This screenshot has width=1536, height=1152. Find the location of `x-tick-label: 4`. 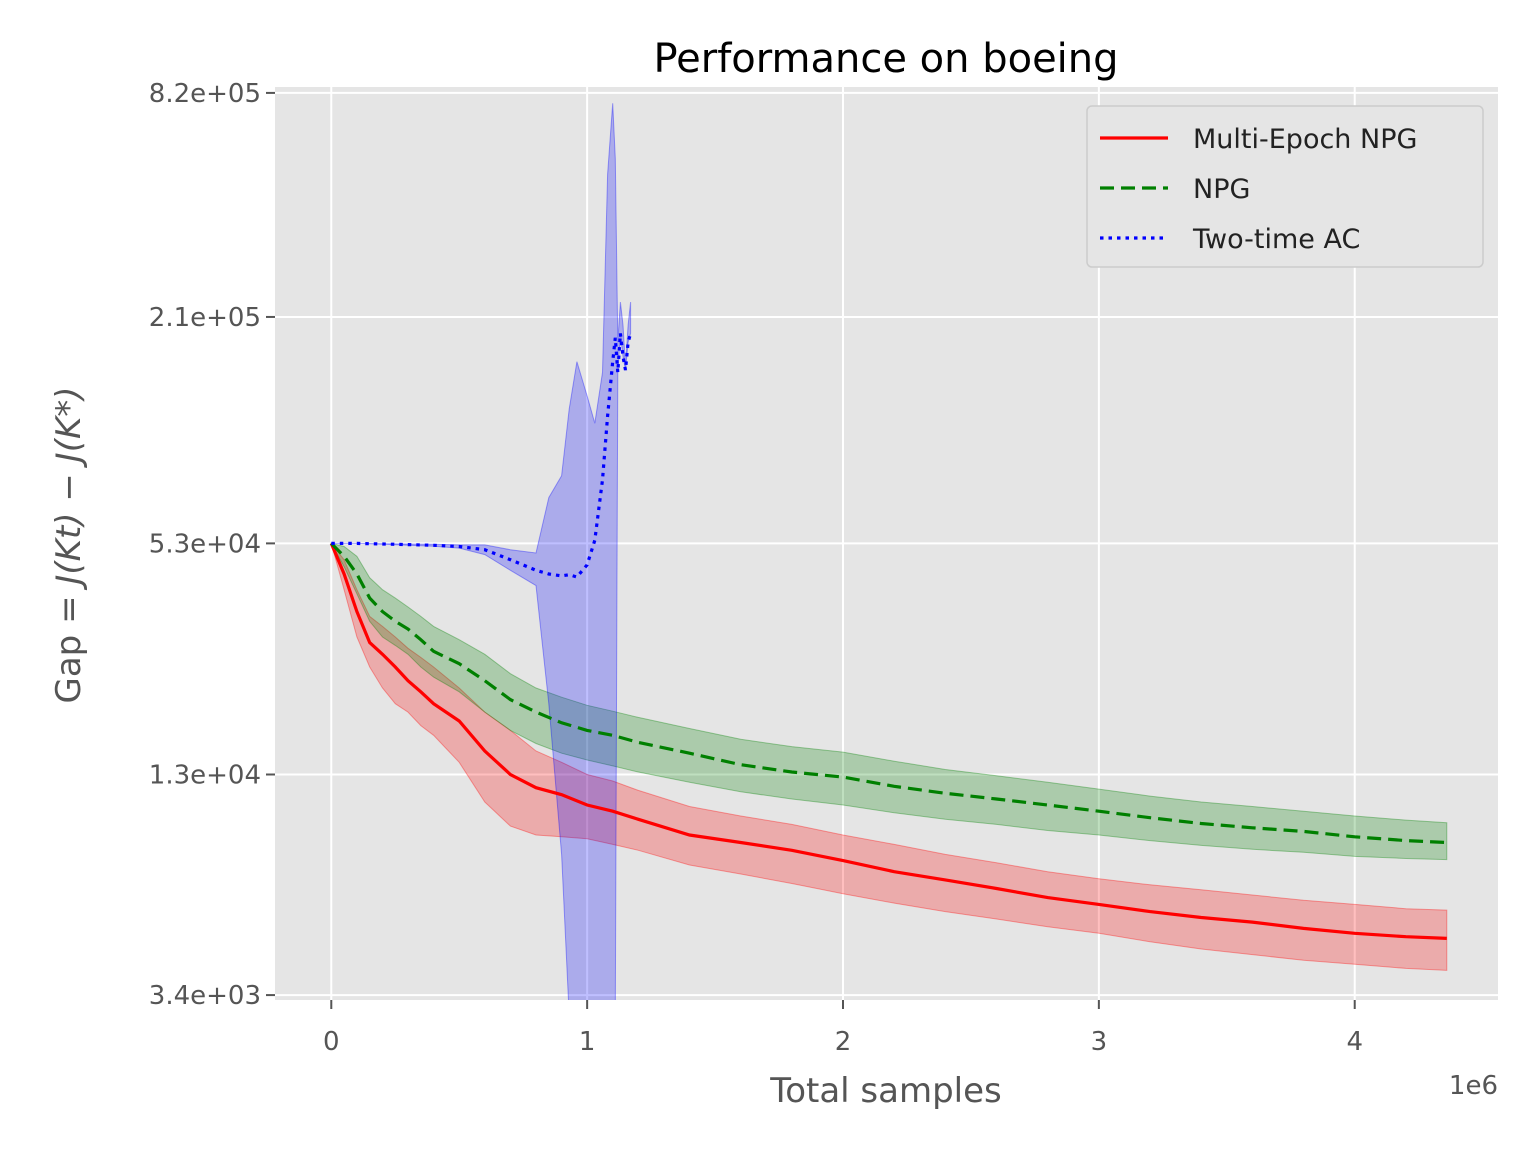

x-tick-label: 4 is located at coordinates (1354, 1042).